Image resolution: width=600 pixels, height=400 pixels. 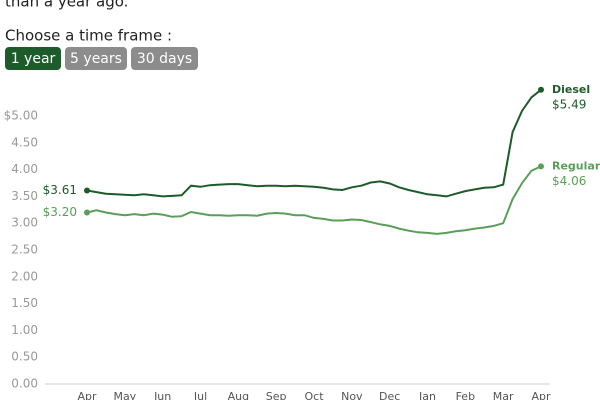 I want to click on button-label: 5 years, so click(x=96, y=59).